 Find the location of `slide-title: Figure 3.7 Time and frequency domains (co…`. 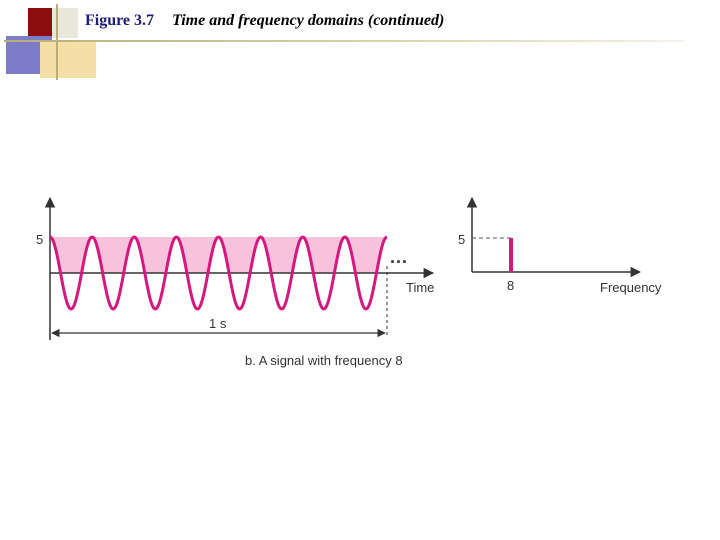

slide-title: Figure 3.7 Time and frequency domains (co… is located at coordinates (264, 21).